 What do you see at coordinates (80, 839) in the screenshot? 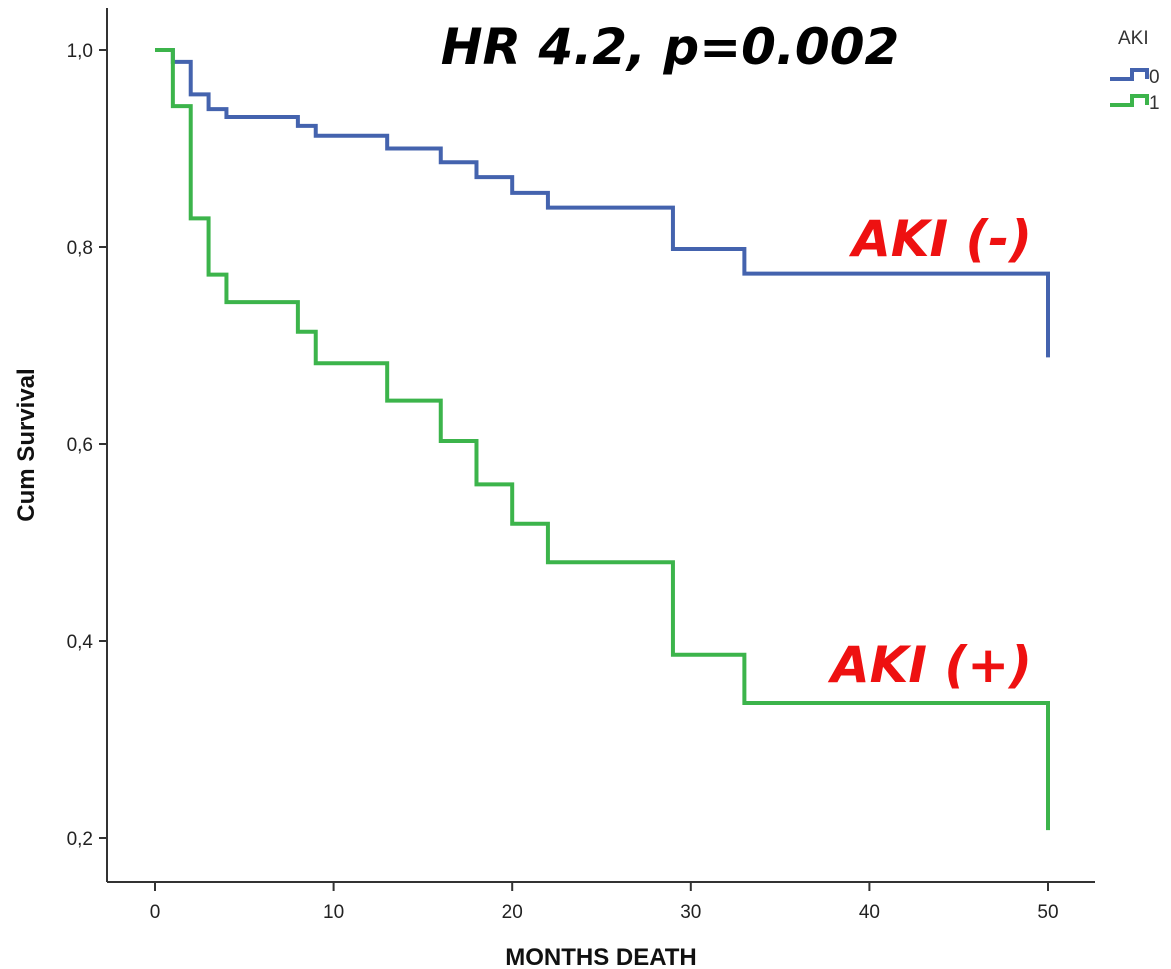
I see `y-tick-label: 0,2` at bounding box center [80, 839].